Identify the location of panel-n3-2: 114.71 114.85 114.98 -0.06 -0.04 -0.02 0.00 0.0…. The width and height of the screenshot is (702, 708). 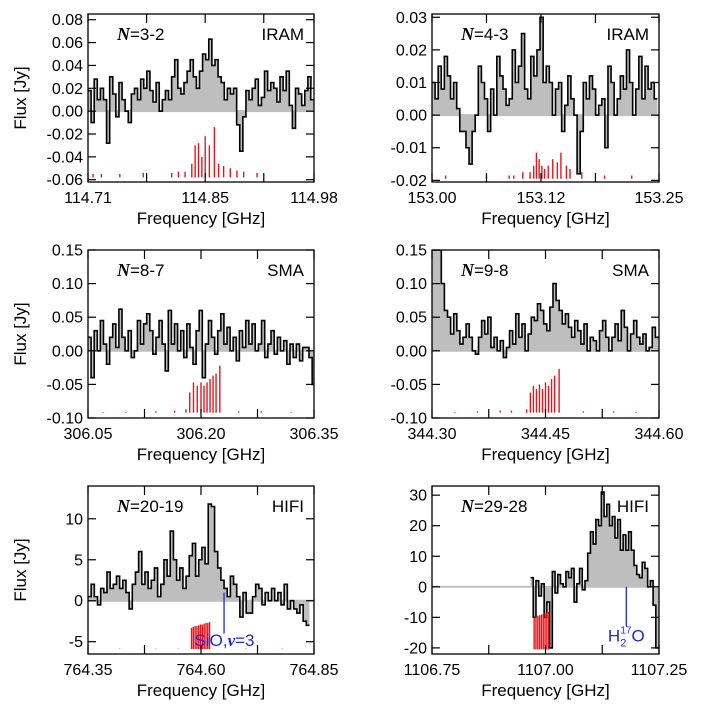
(174, 120).